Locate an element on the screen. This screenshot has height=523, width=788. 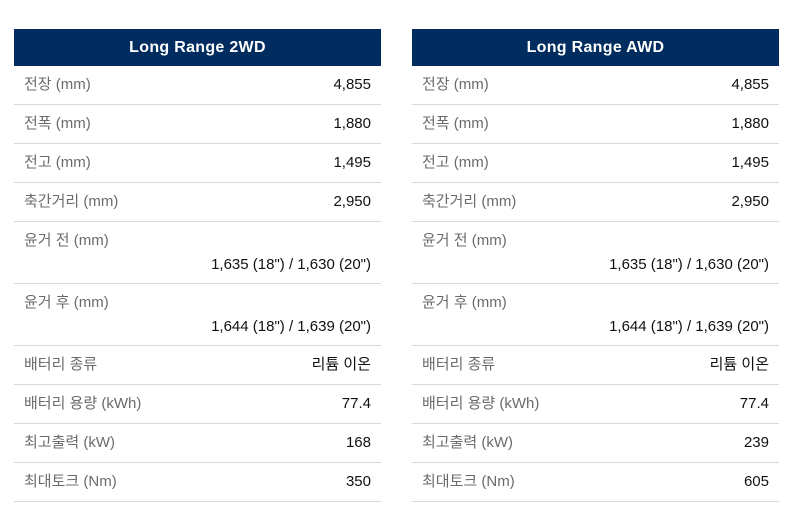
table-header-2wd: Long Range 2WD is located at coordinates (197, 47).